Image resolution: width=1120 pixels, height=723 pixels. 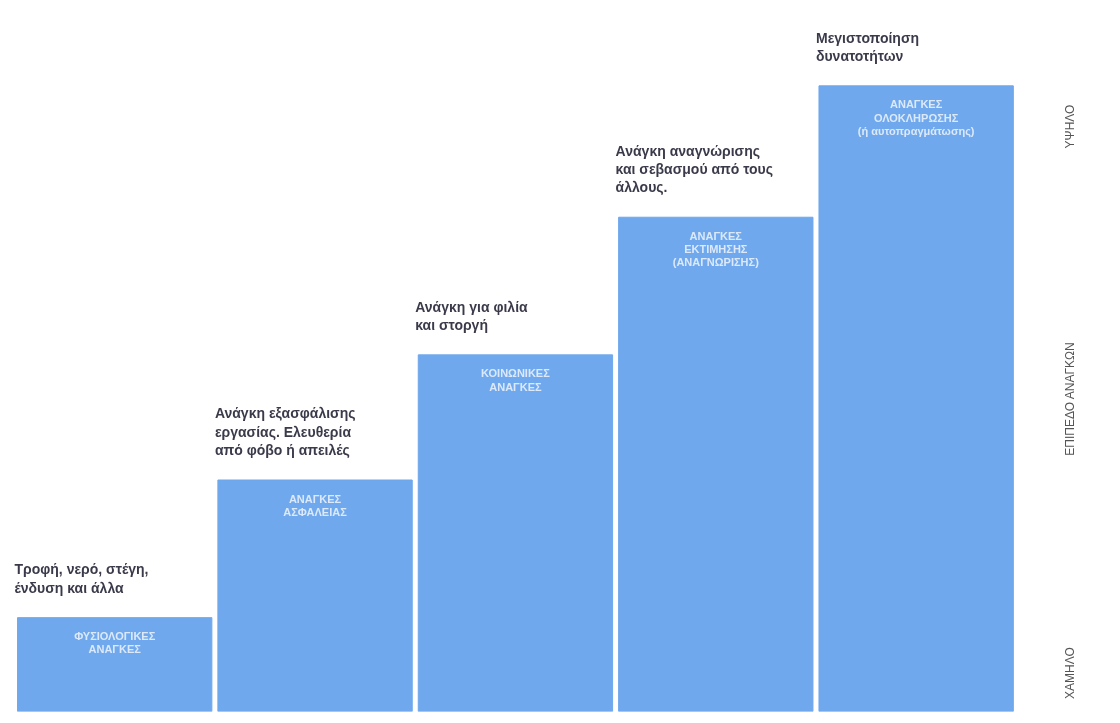 I want to click on x-tick-label: ΑΝΑΓΚΕΣ ΕΚΤΙΜΗΣΗΣ (ΑΝΑΓΝΩΡΙΣΗΣ), so click(x=716, y=249).